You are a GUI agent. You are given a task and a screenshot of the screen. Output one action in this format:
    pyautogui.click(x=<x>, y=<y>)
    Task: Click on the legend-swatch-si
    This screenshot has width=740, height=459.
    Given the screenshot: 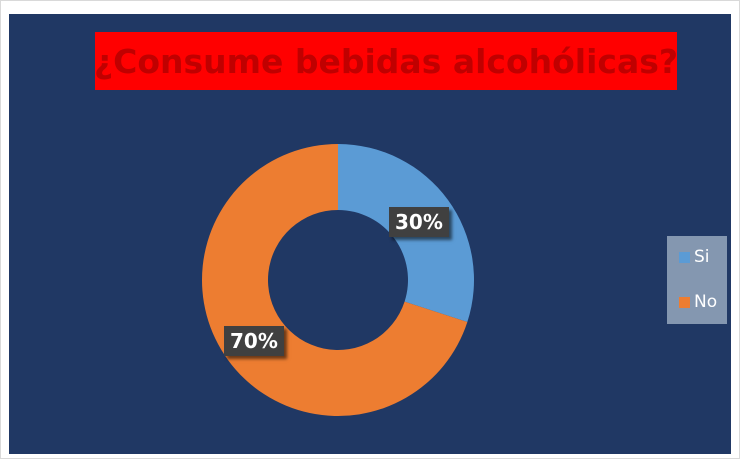 What is the action you would take?
    pyautogui.click(x=684, y=257)
    